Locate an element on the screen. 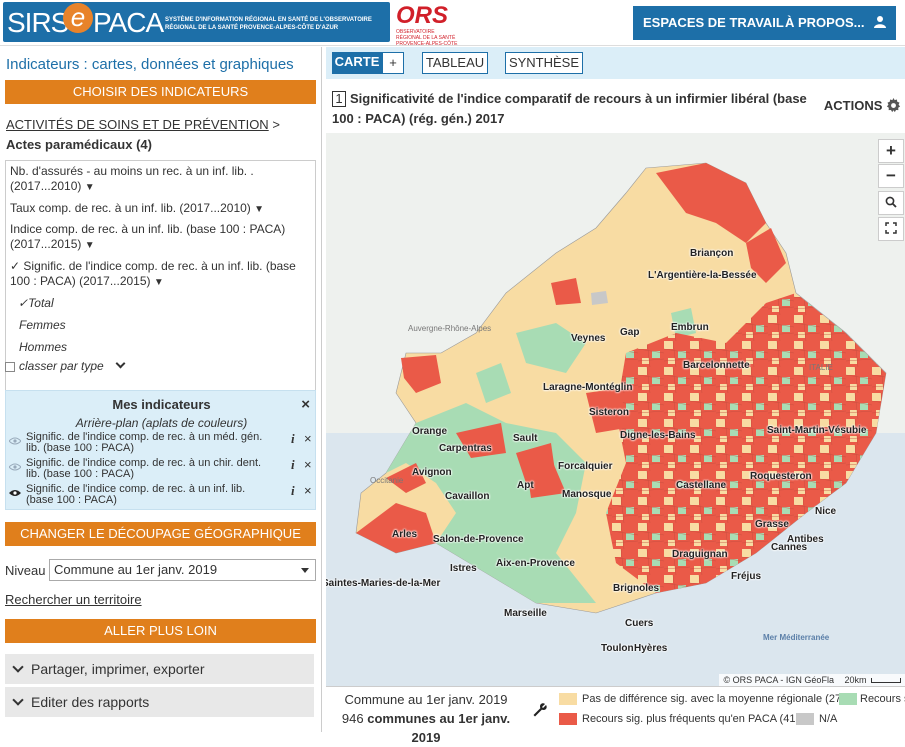 This screenshot has height=747, width=905. wrench-icon is located at coordinates (540, 710).